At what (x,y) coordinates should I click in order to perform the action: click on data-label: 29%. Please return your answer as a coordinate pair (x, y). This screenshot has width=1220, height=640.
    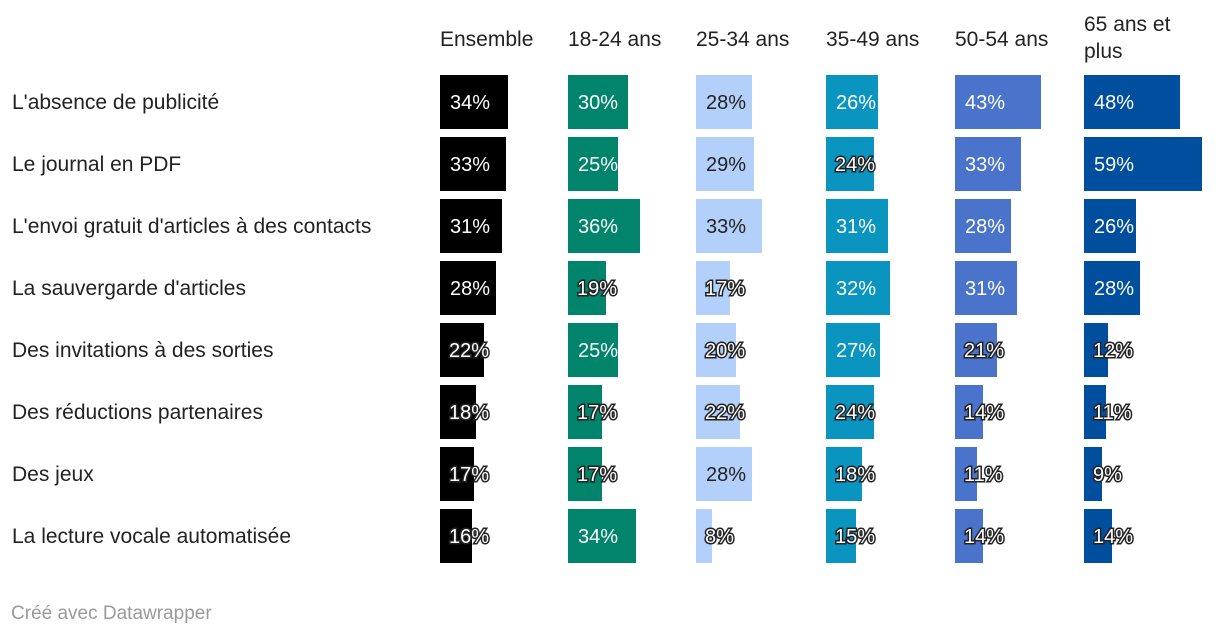
    Looking at the image, I should click on (726, 165).